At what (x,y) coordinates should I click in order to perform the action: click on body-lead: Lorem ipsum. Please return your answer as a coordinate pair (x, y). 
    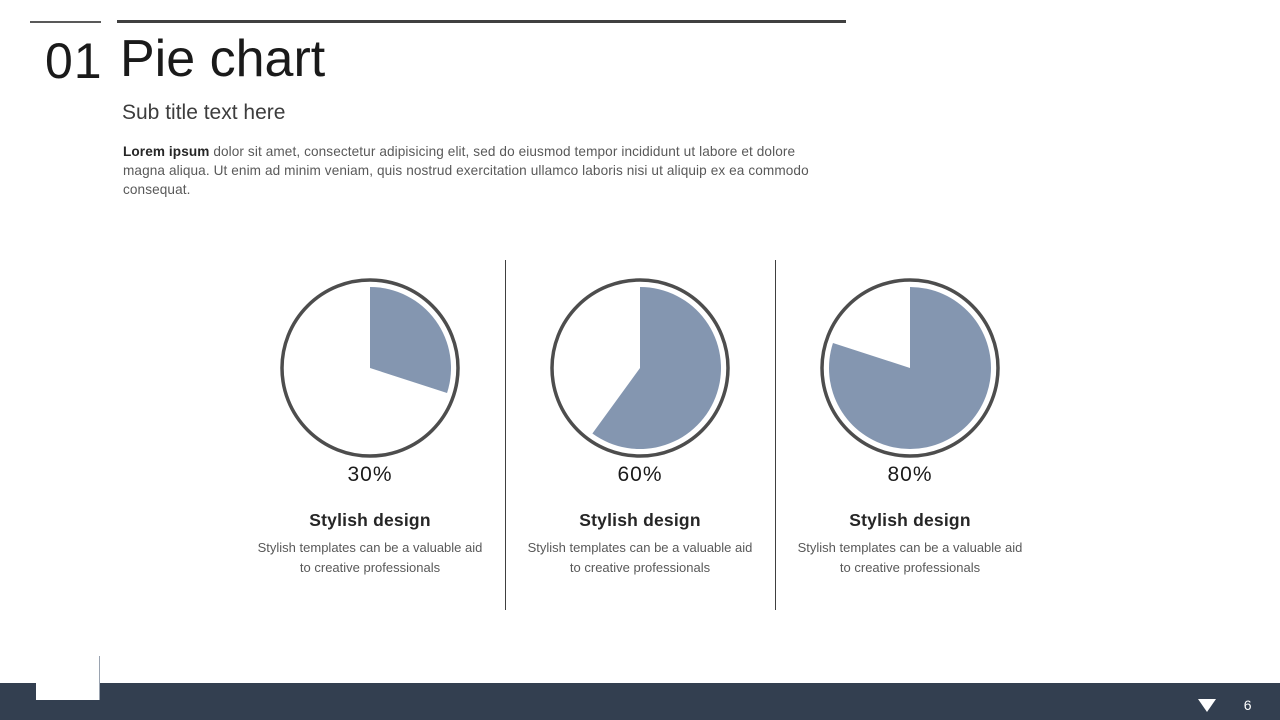
    Looking at the image, I should click on (166, 151).